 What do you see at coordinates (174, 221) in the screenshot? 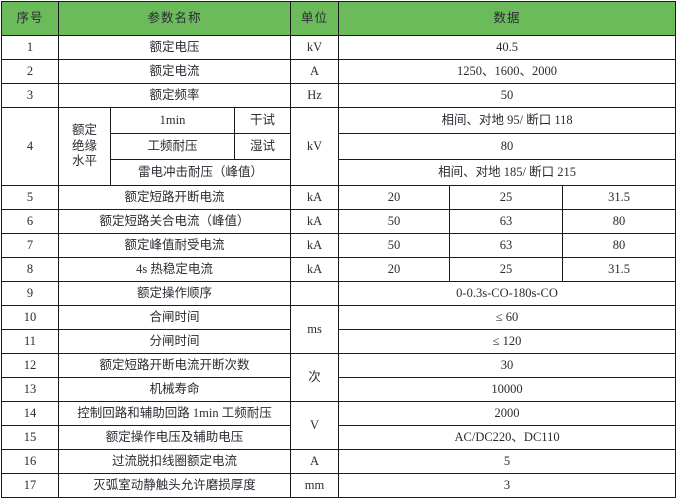
I see `row-parameter-name: 额定短路关合电流（峰值）` at bounding box center [174, 221].